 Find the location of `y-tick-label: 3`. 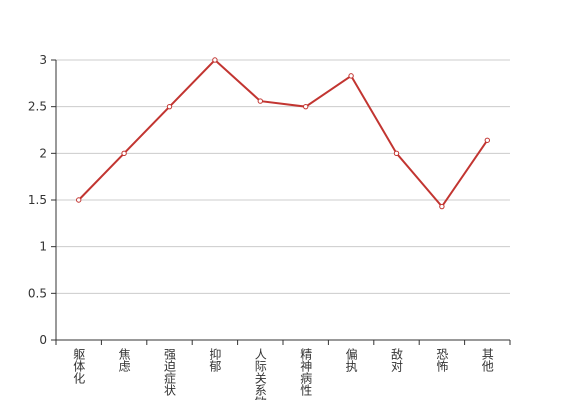

y-tick-label: 3 is located at coordinates (43, 60).